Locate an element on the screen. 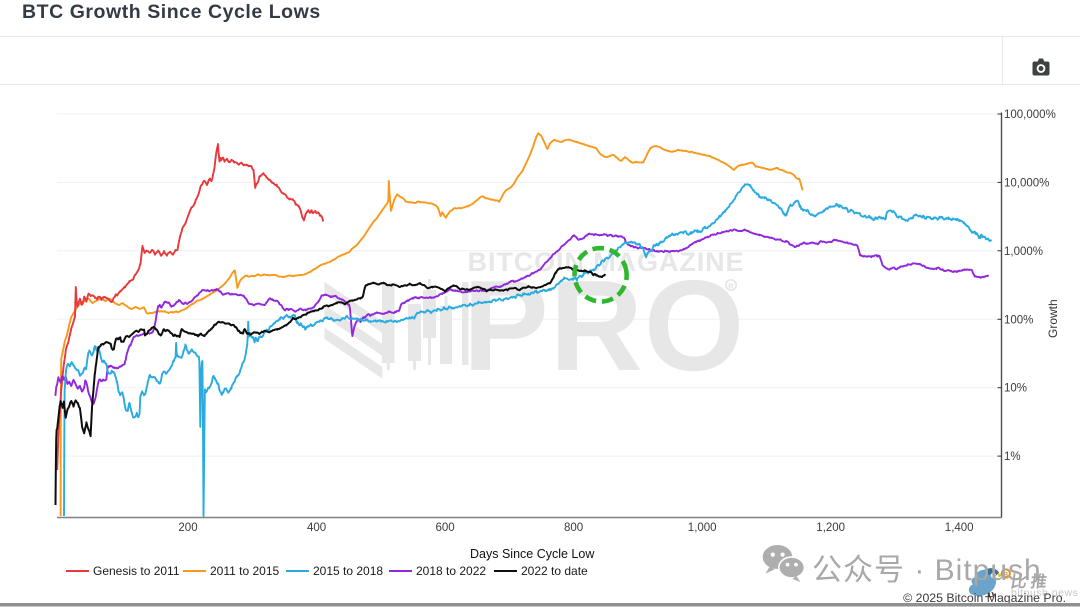  svg-text: 1,400 is located at coordinates (959, 528).